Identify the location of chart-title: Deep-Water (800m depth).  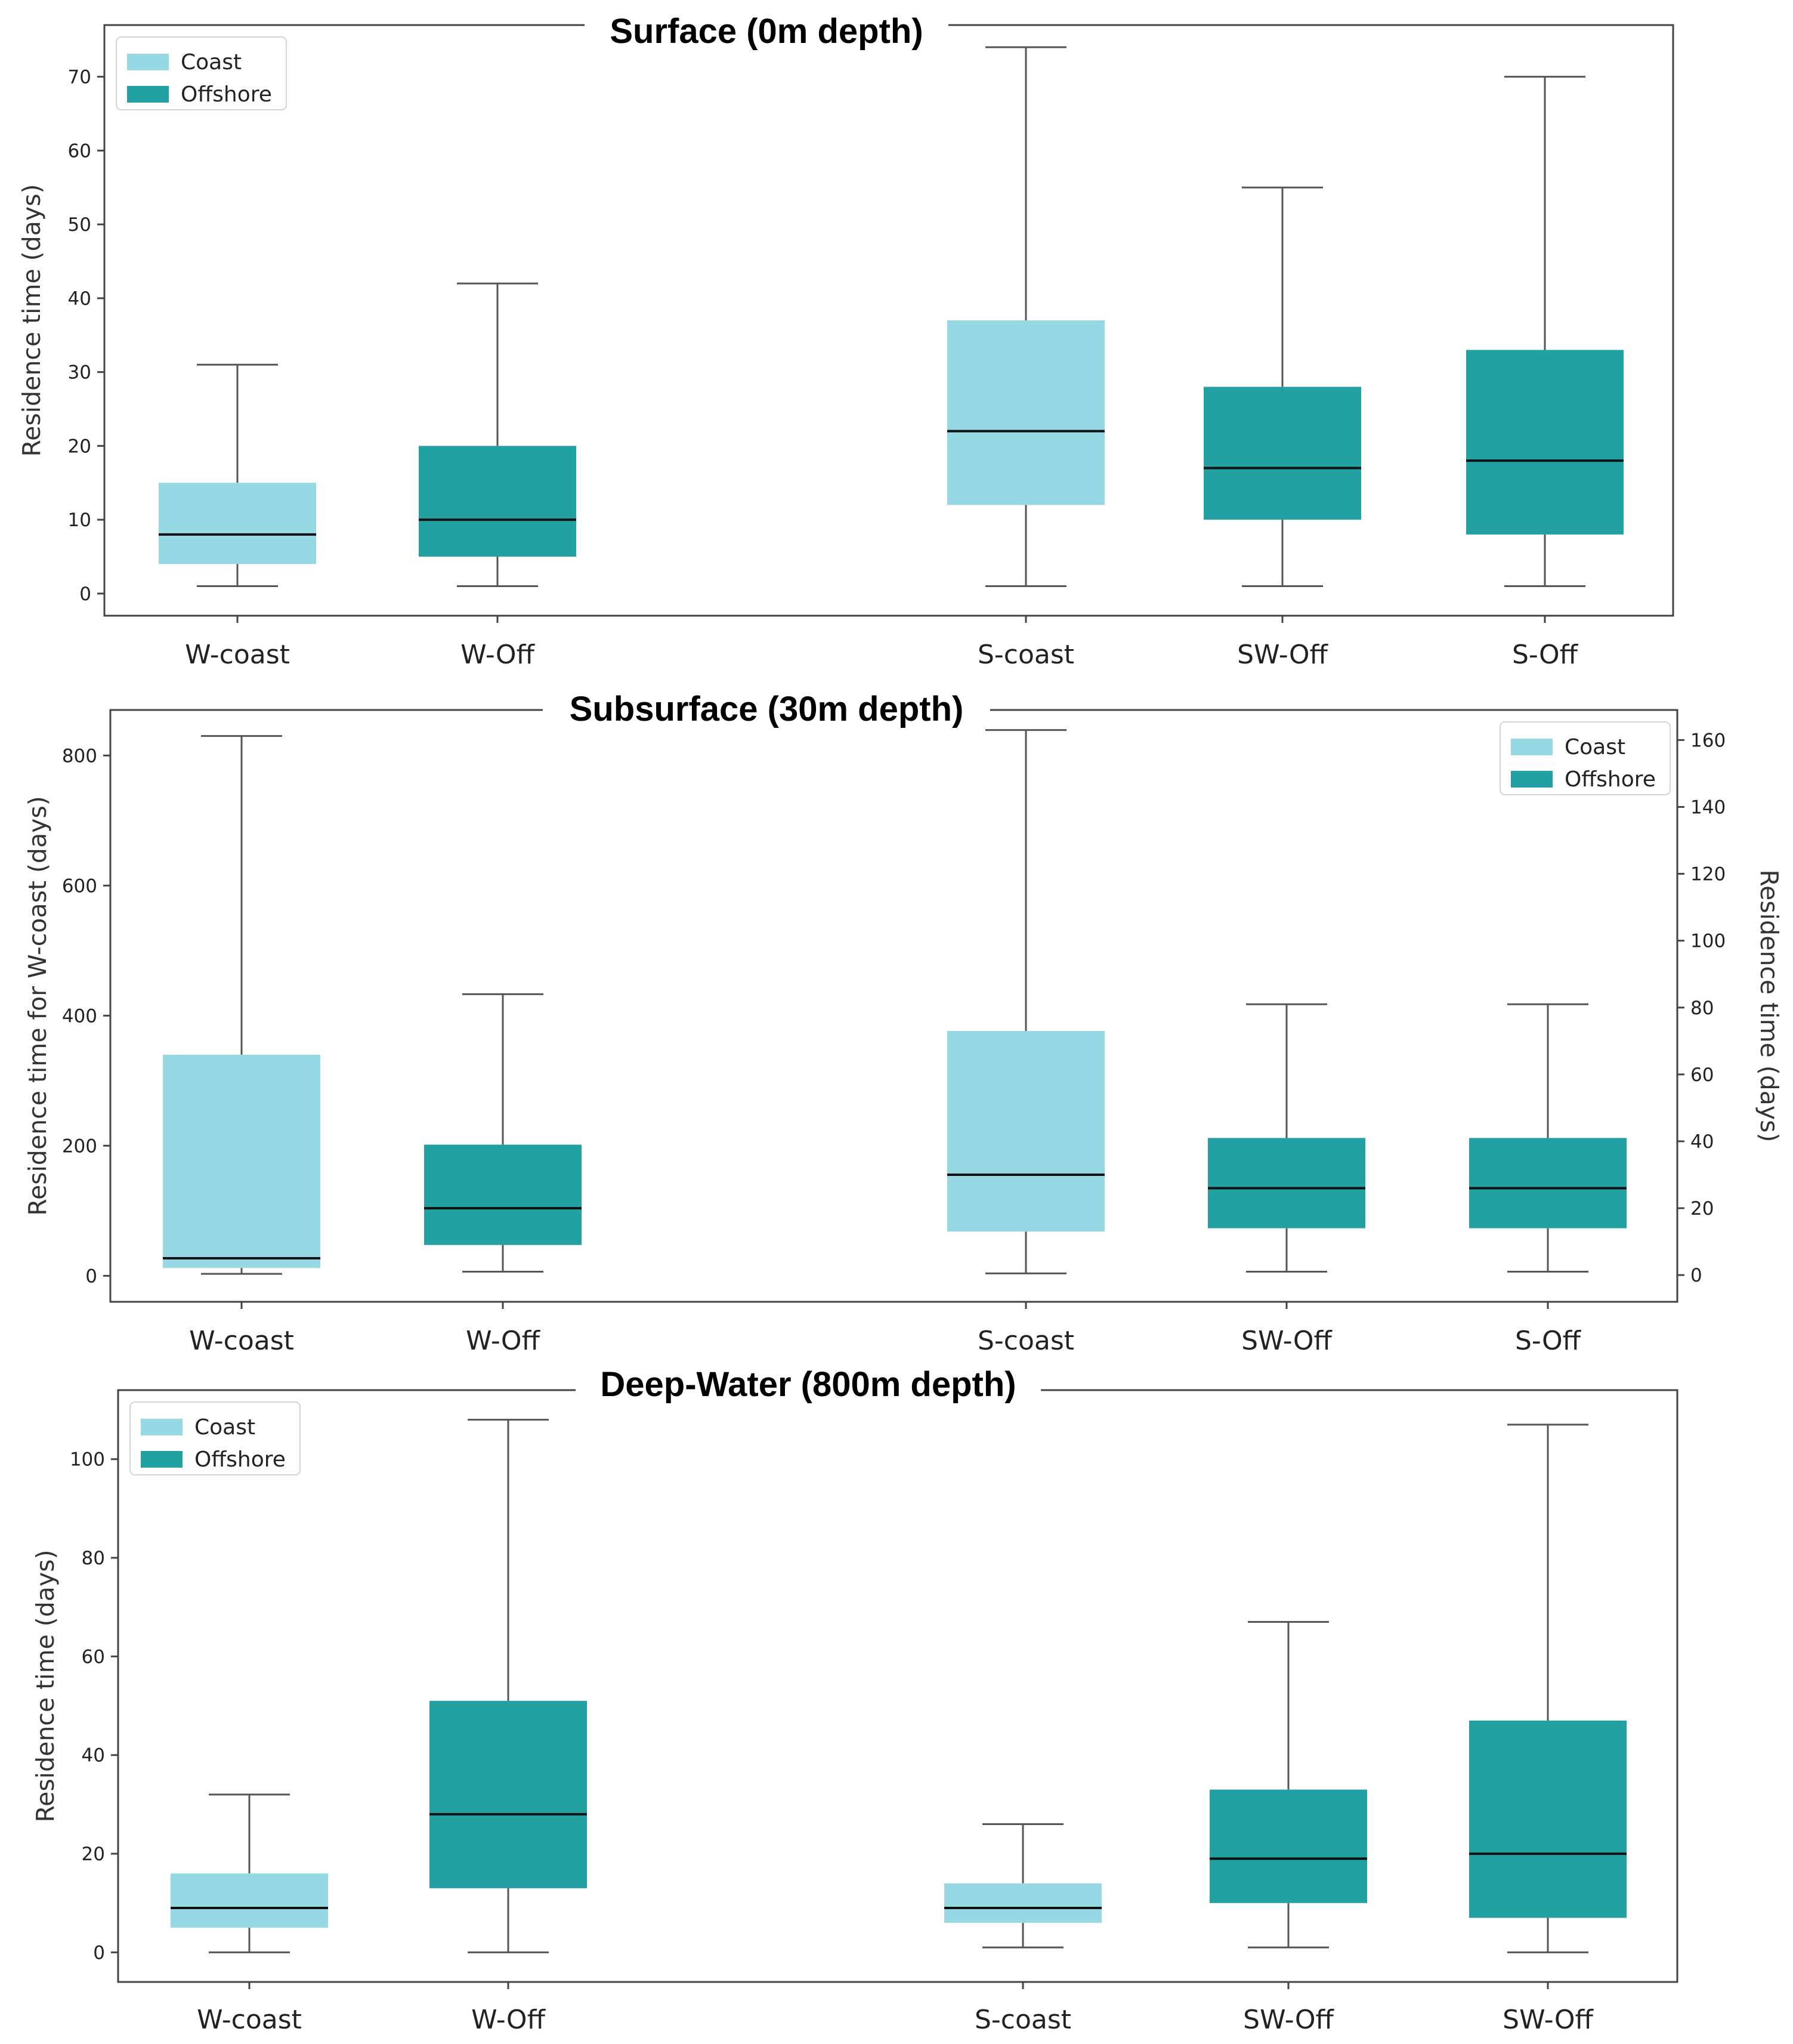
(808, 1384).